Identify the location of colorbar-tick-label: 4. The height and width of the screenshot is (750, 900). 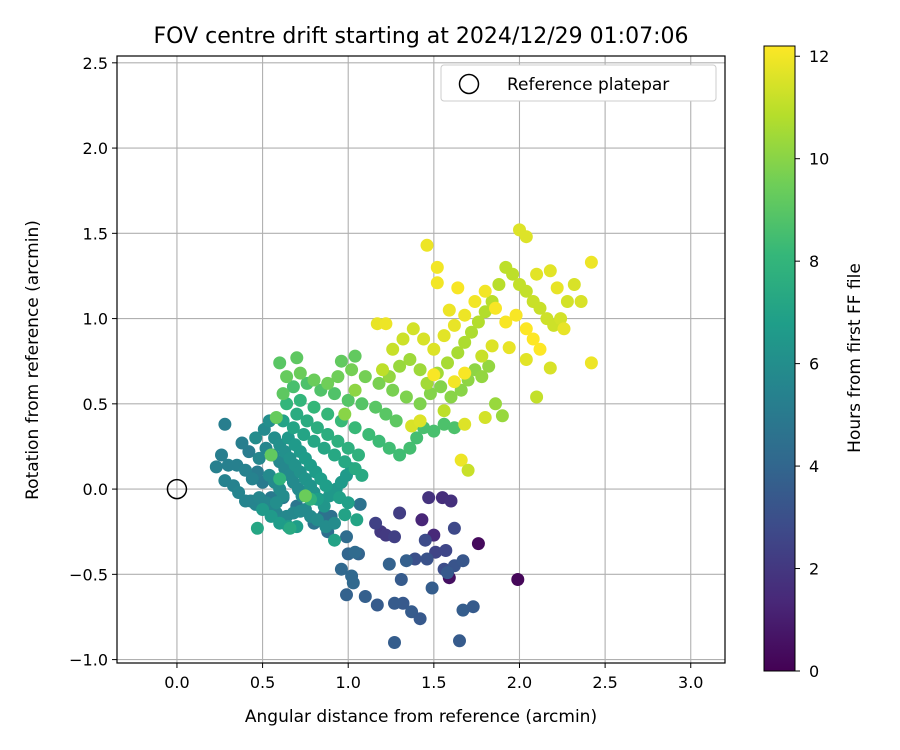
(814, 466).